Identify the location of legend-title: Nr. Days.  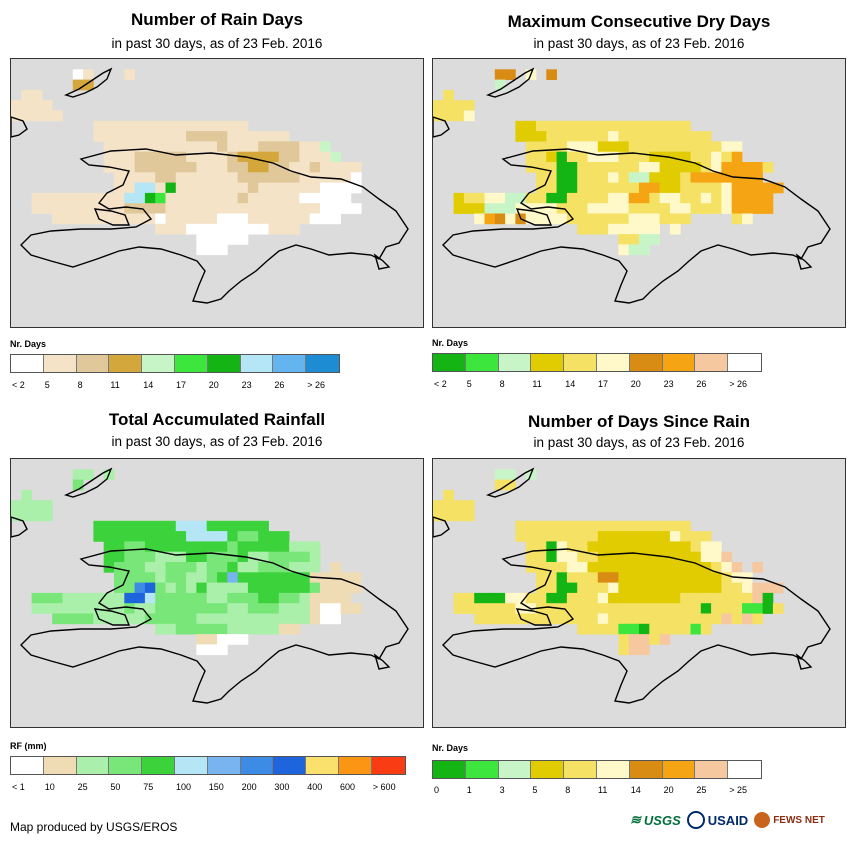
(450, 343).